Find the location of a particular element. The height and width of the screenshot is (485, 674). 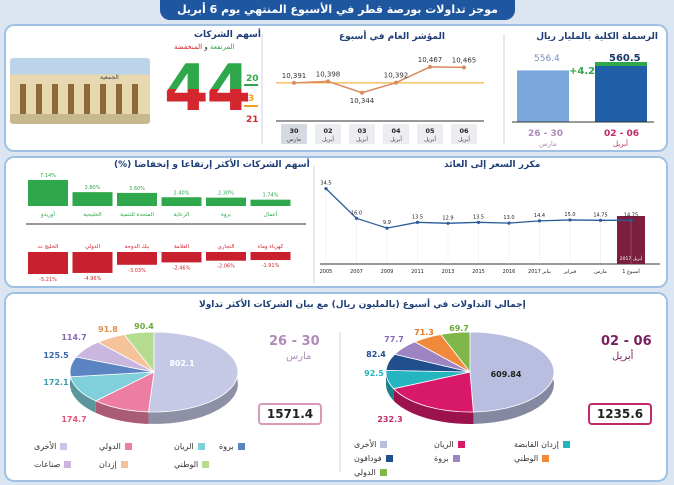

pe-tick-label: 2013 is located at coordinates (448, 272).